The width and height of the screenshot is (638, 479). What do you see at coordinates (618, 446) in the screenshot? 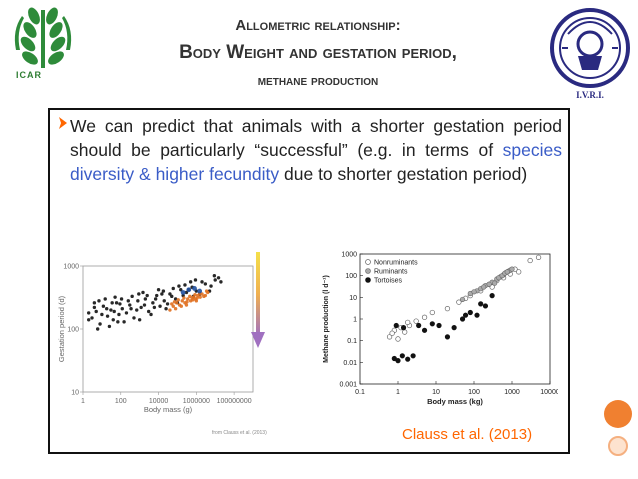
I see `decorative-light-circle` at bounding box center [618, 446].